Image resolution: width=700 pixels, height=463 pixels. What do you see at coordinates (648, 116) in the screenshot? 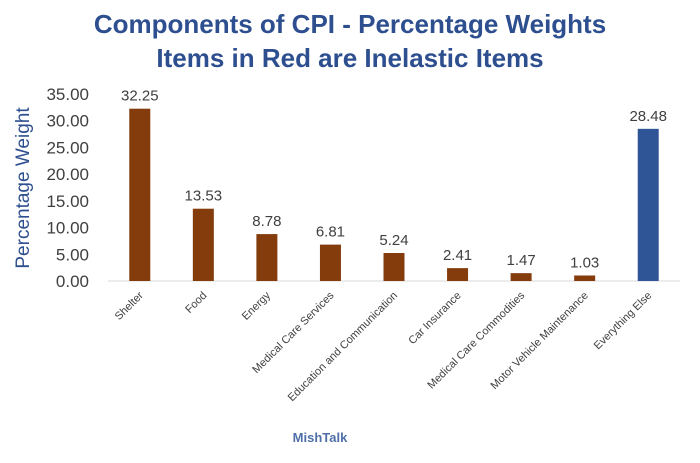
I see `data-label: 28.48` at bounding box center [648, 116].